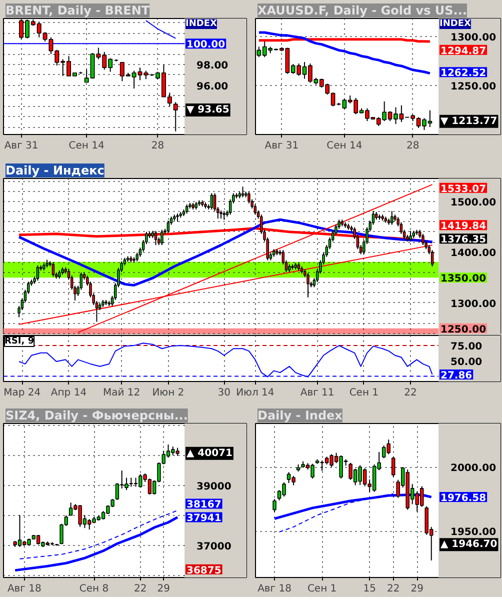  I want to click on y-tick-label: 1500.00, so click(473, 202).